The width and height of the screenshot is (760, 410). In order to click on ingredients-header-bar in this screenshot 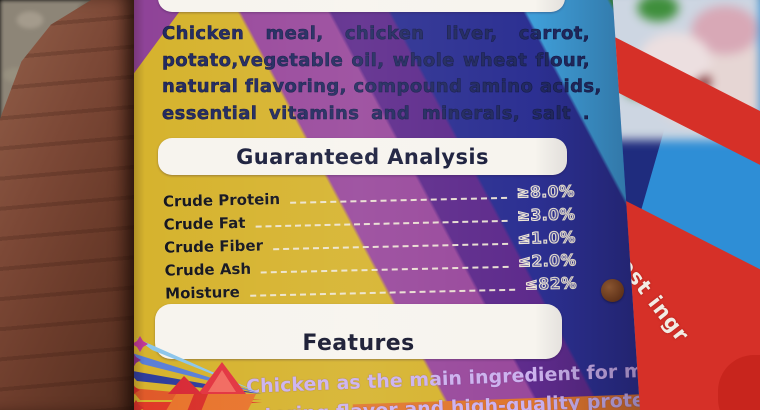, I will do `click(361, 6)`.